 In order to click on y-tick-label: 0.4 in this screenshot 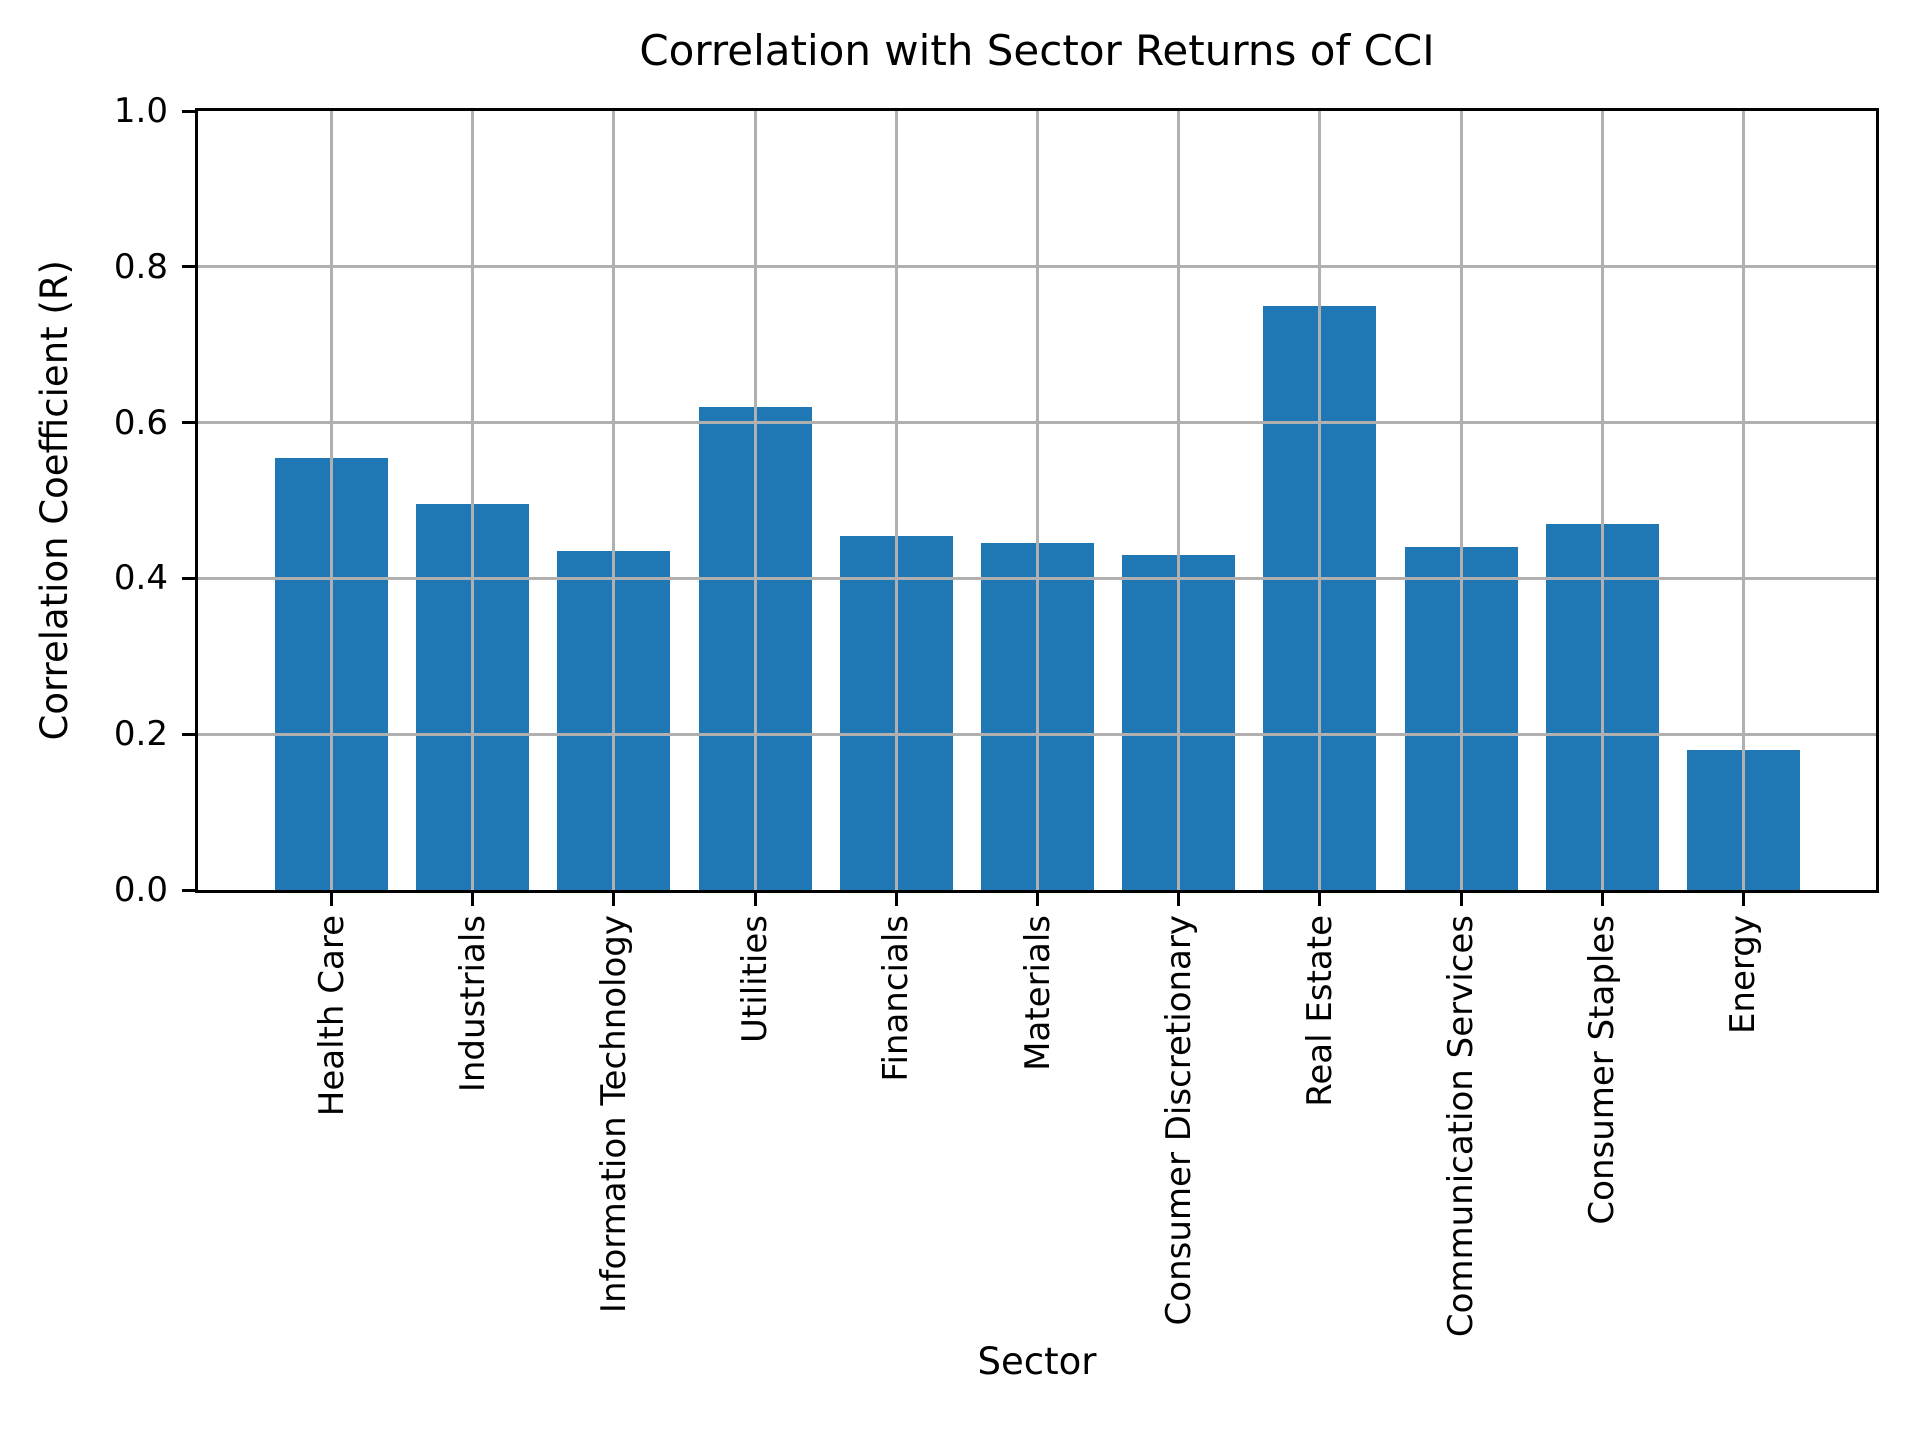, I will do `click(140, 578)`.